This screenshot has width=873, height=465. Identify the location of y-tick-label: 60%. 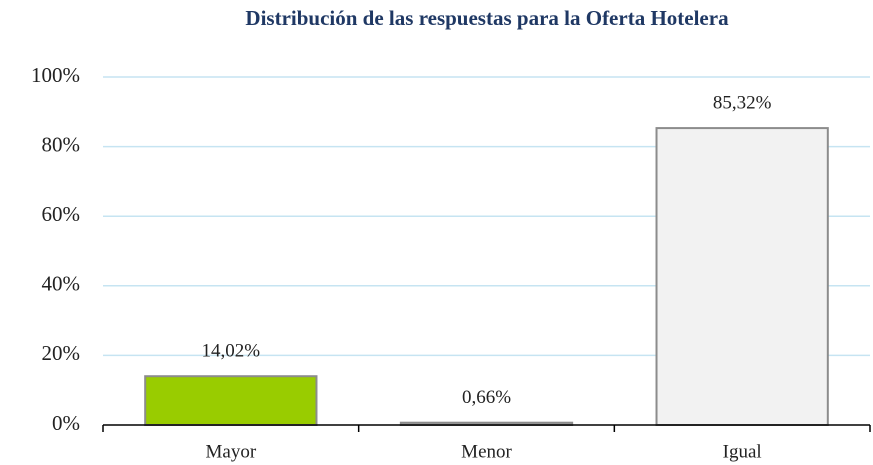
(61, 214).